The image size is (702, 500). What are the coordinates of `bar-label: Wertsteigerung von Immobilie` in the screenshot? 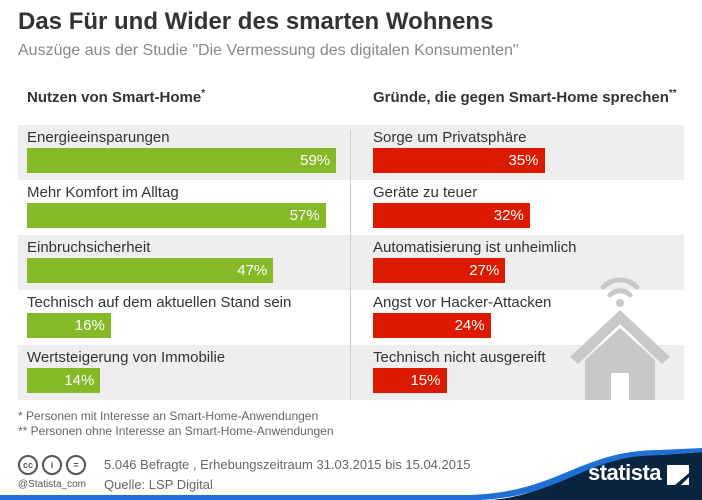 It's located at (126, 357).